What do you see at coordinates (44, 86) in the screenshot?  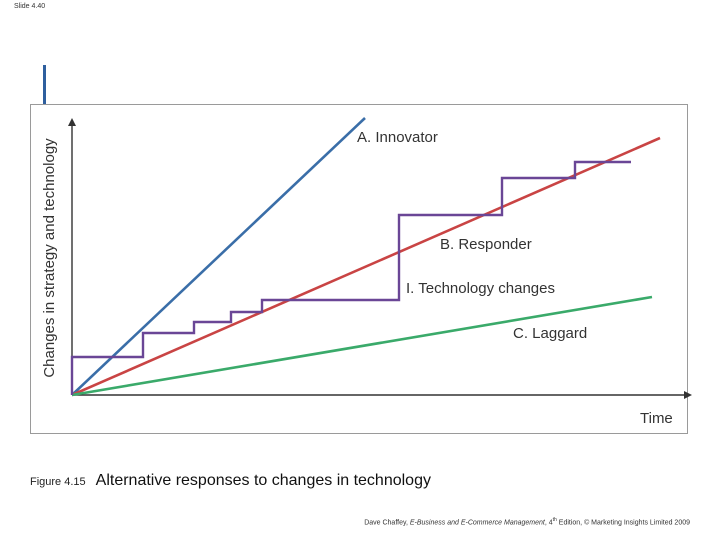 I see `title-accent-bar` at bounding box center [44, 86].